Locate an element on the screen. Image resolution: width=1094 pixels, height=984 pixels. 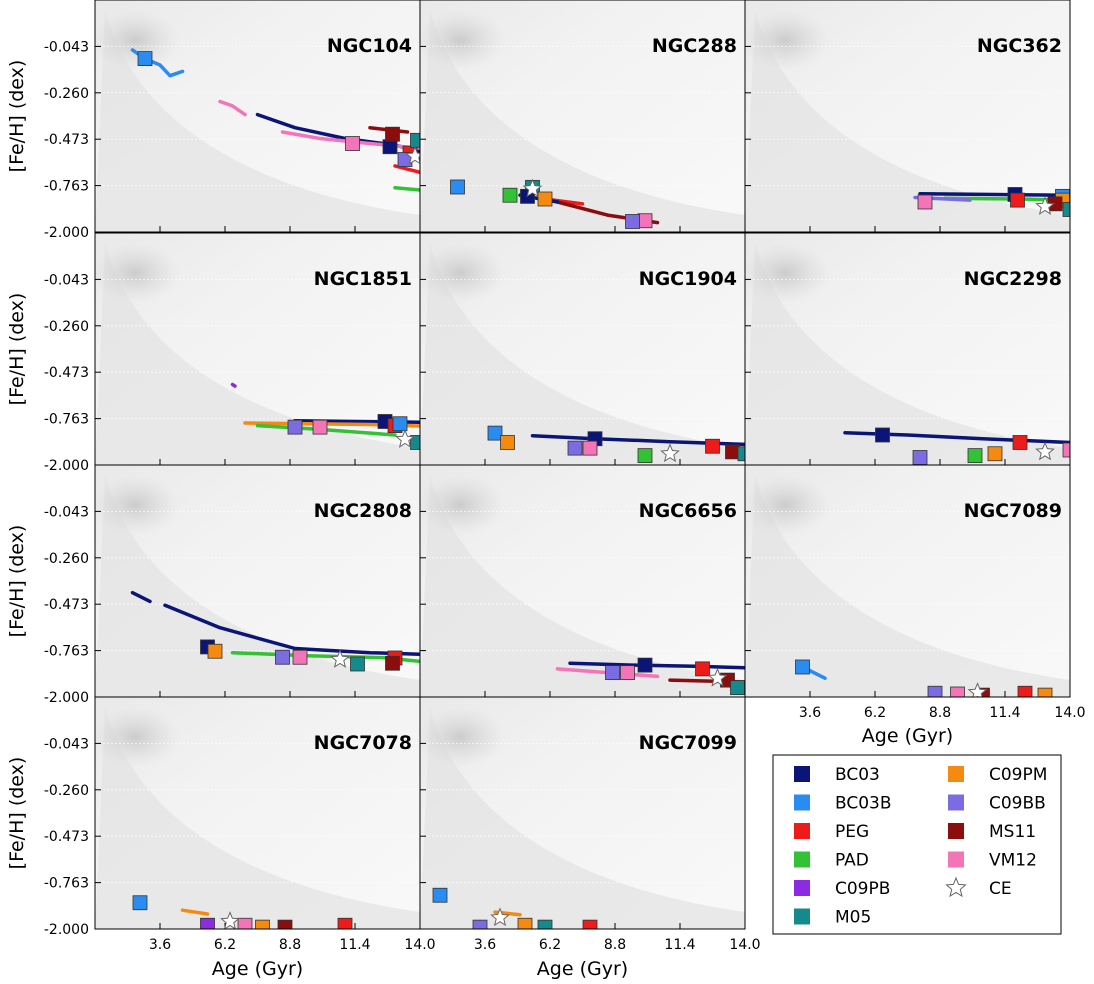
panel-frame is located at coordinates (907, 581).